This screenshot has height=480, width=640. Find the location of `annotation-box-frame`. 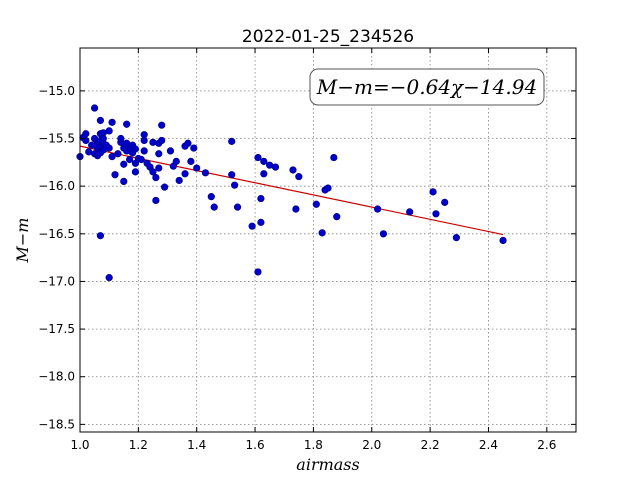

annotation-box-frame is located at coordinates (427, 87).